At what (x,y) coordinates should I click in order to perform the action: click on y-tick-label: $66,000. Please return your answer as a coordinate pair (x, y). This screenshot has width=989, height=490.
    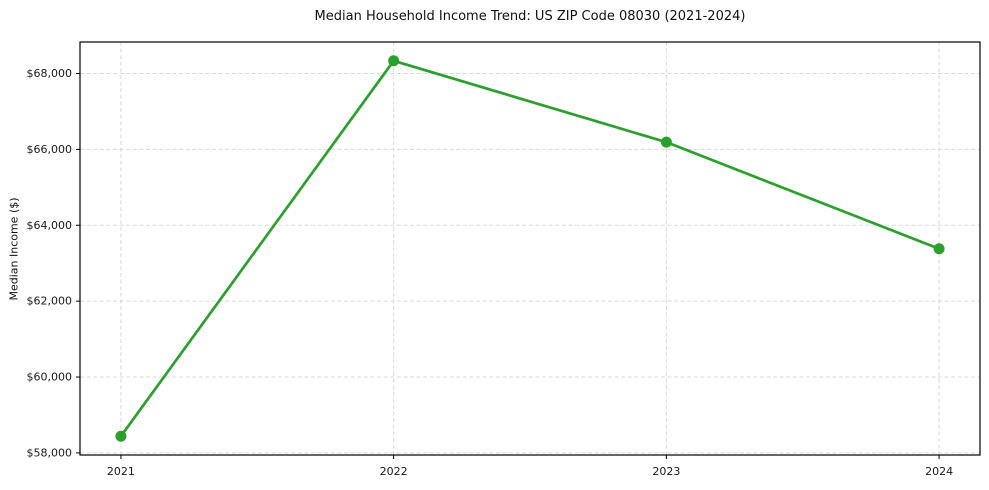
    Looking at the image, I should click on (50, 149).